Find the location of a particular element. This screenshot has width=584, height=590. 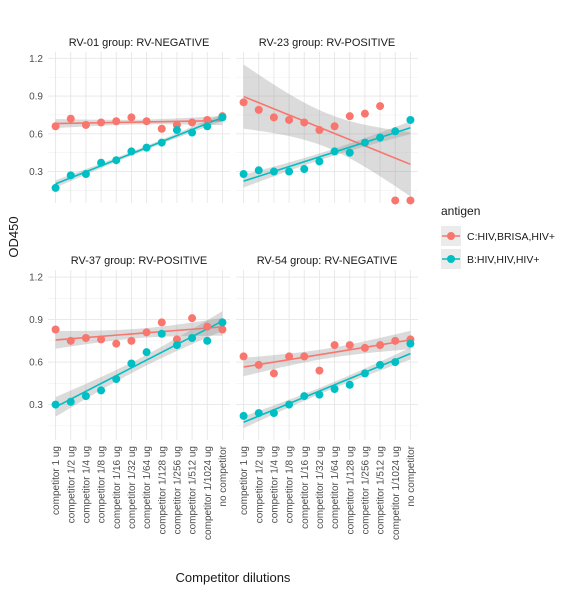

x-tick-label: competitor 1/256 ug is located at coordinates (365, 490).